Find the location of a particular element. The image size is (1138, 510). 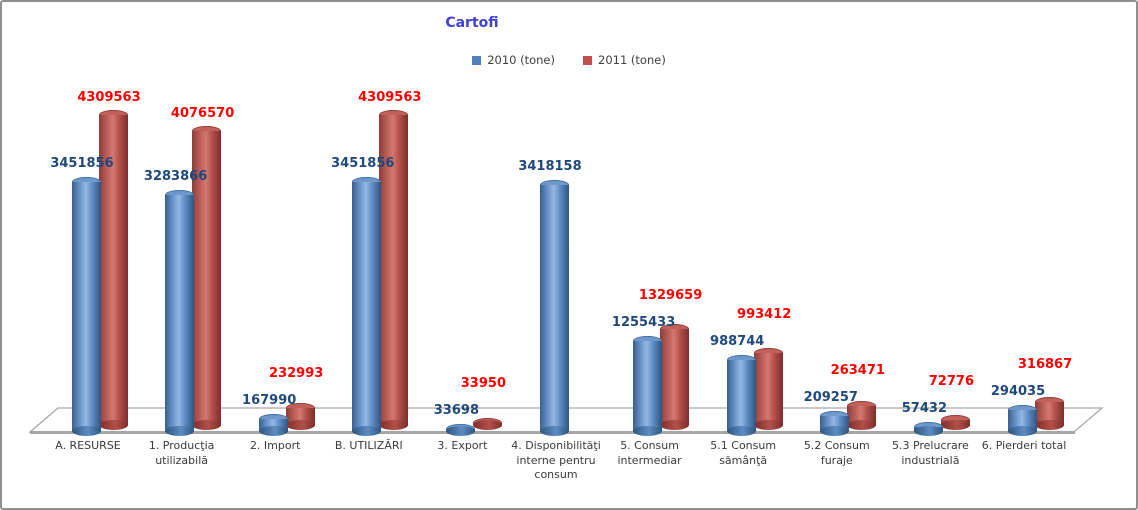

value-label-2011: 993412 is located at coordinates (764, 314).